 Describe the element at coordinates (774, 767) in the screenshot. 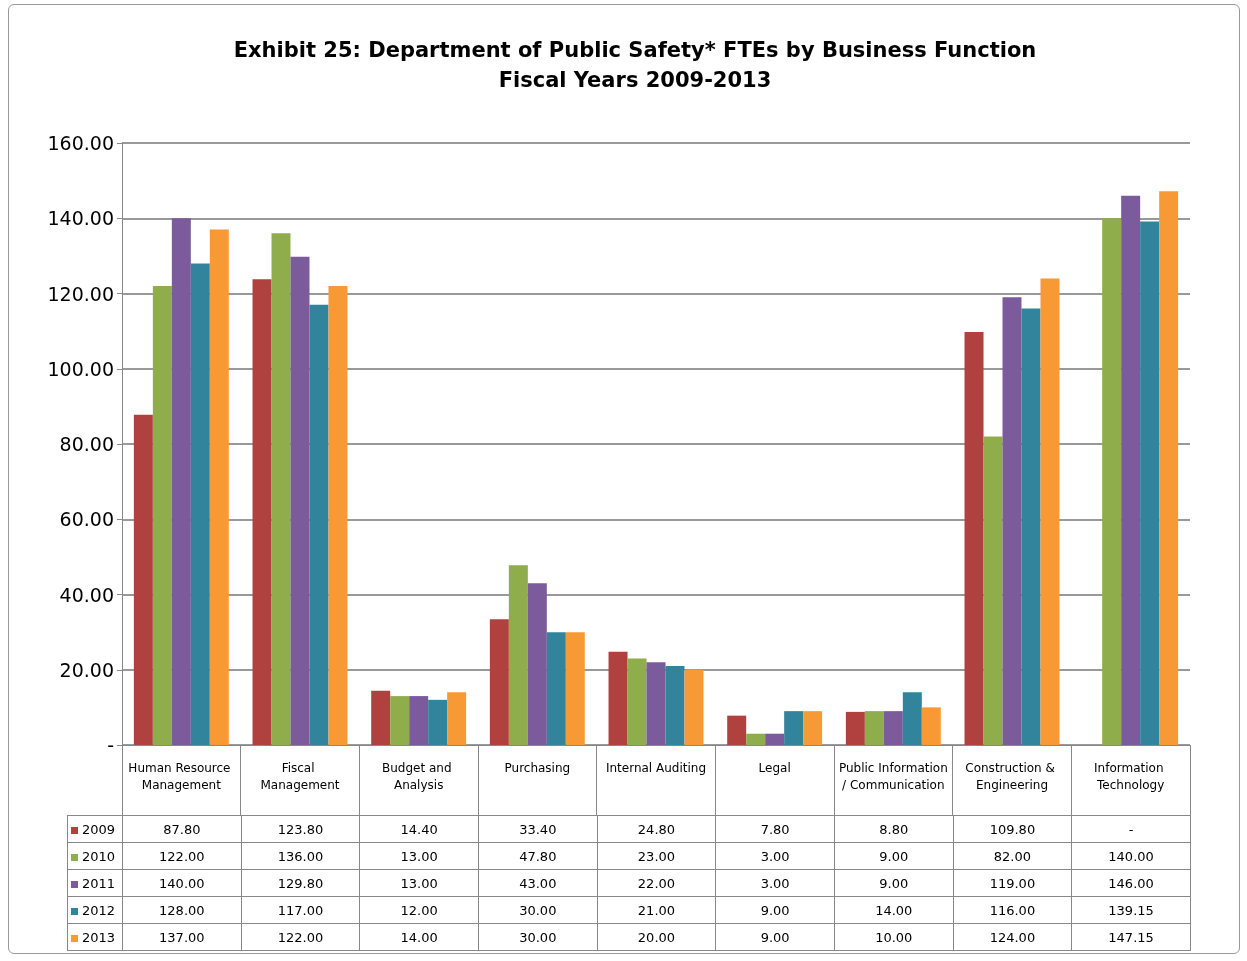

I see `x-tick-label: Legal` at that location.